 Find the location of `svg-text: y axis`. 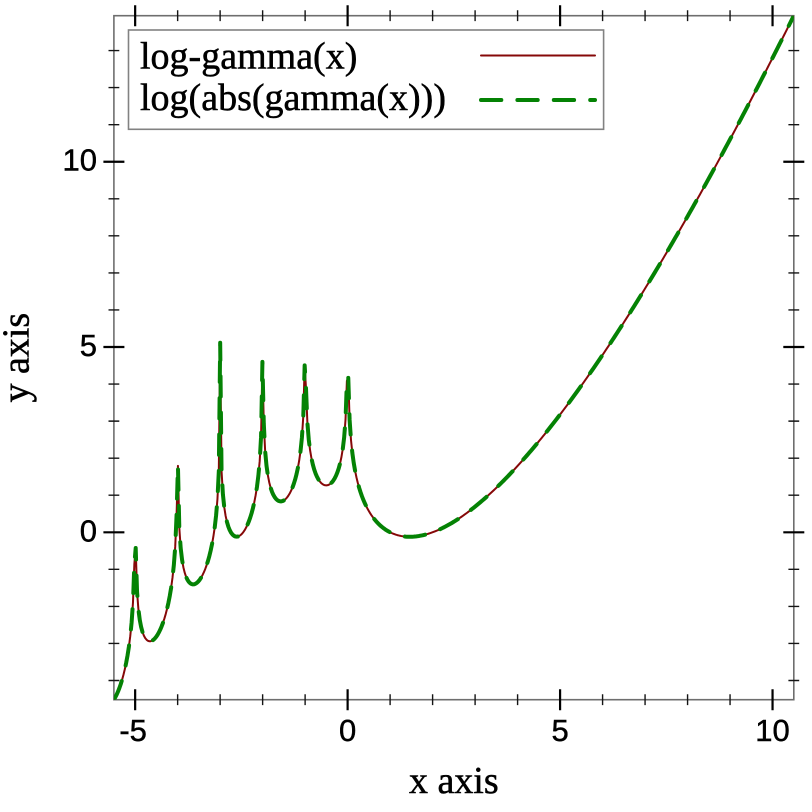

svg-text: y axis is located at coordinates (19, 358).